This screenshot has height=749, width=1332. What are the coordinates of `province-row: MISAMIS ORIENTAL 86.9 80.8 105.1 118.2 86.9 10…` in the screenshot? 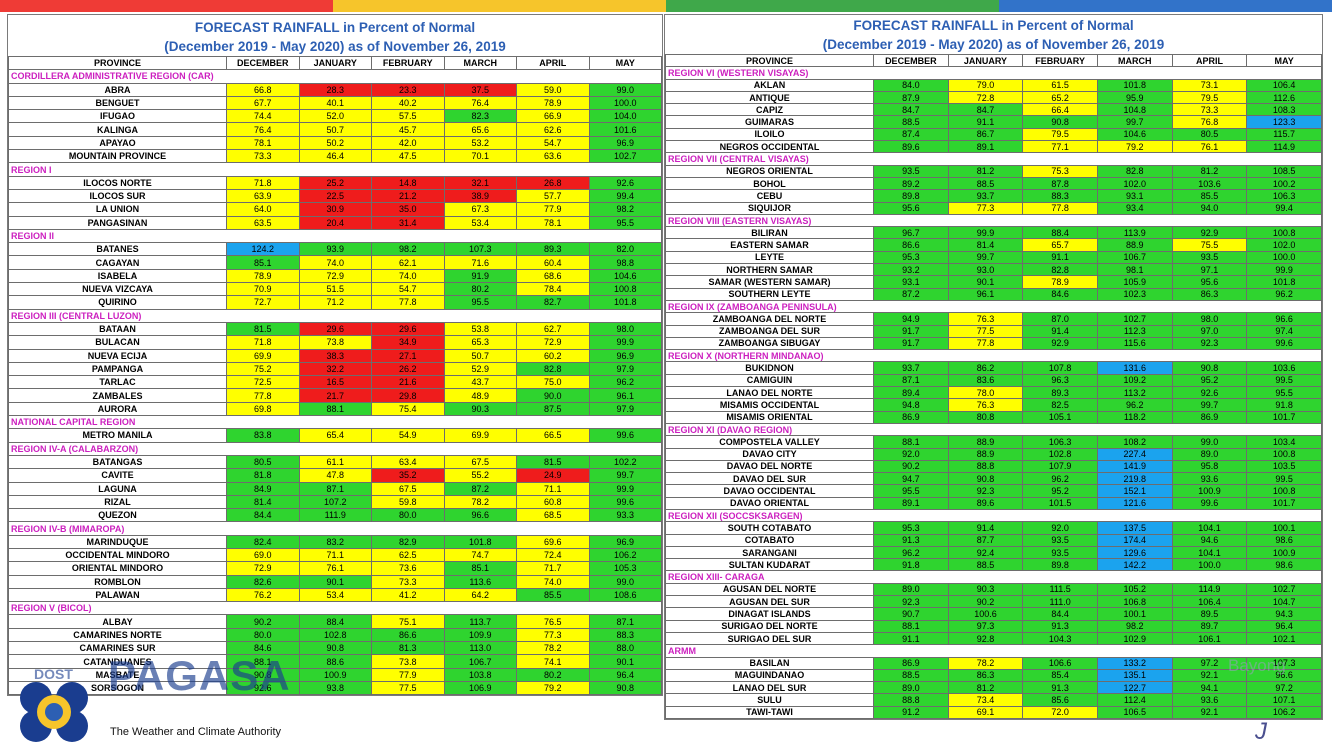 It's located at (993, 417).